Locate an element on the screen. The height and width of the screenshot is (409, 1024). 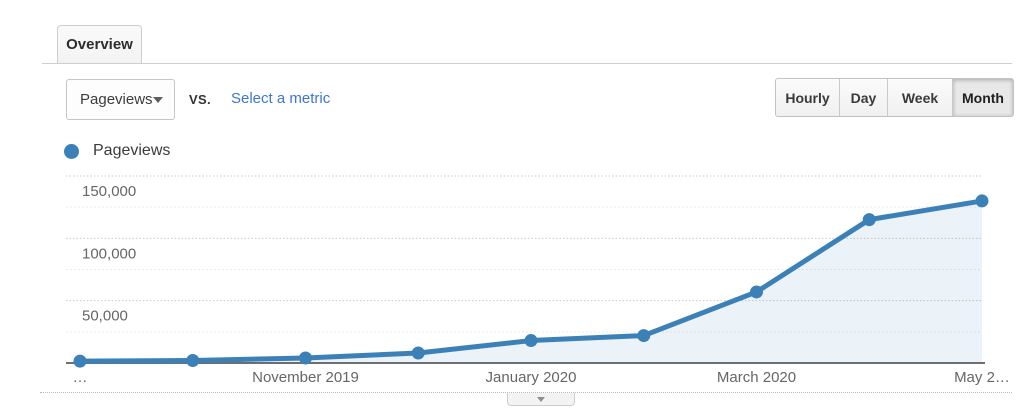
metric-selector-value: Pageviews is located at coordinates (116, 99).